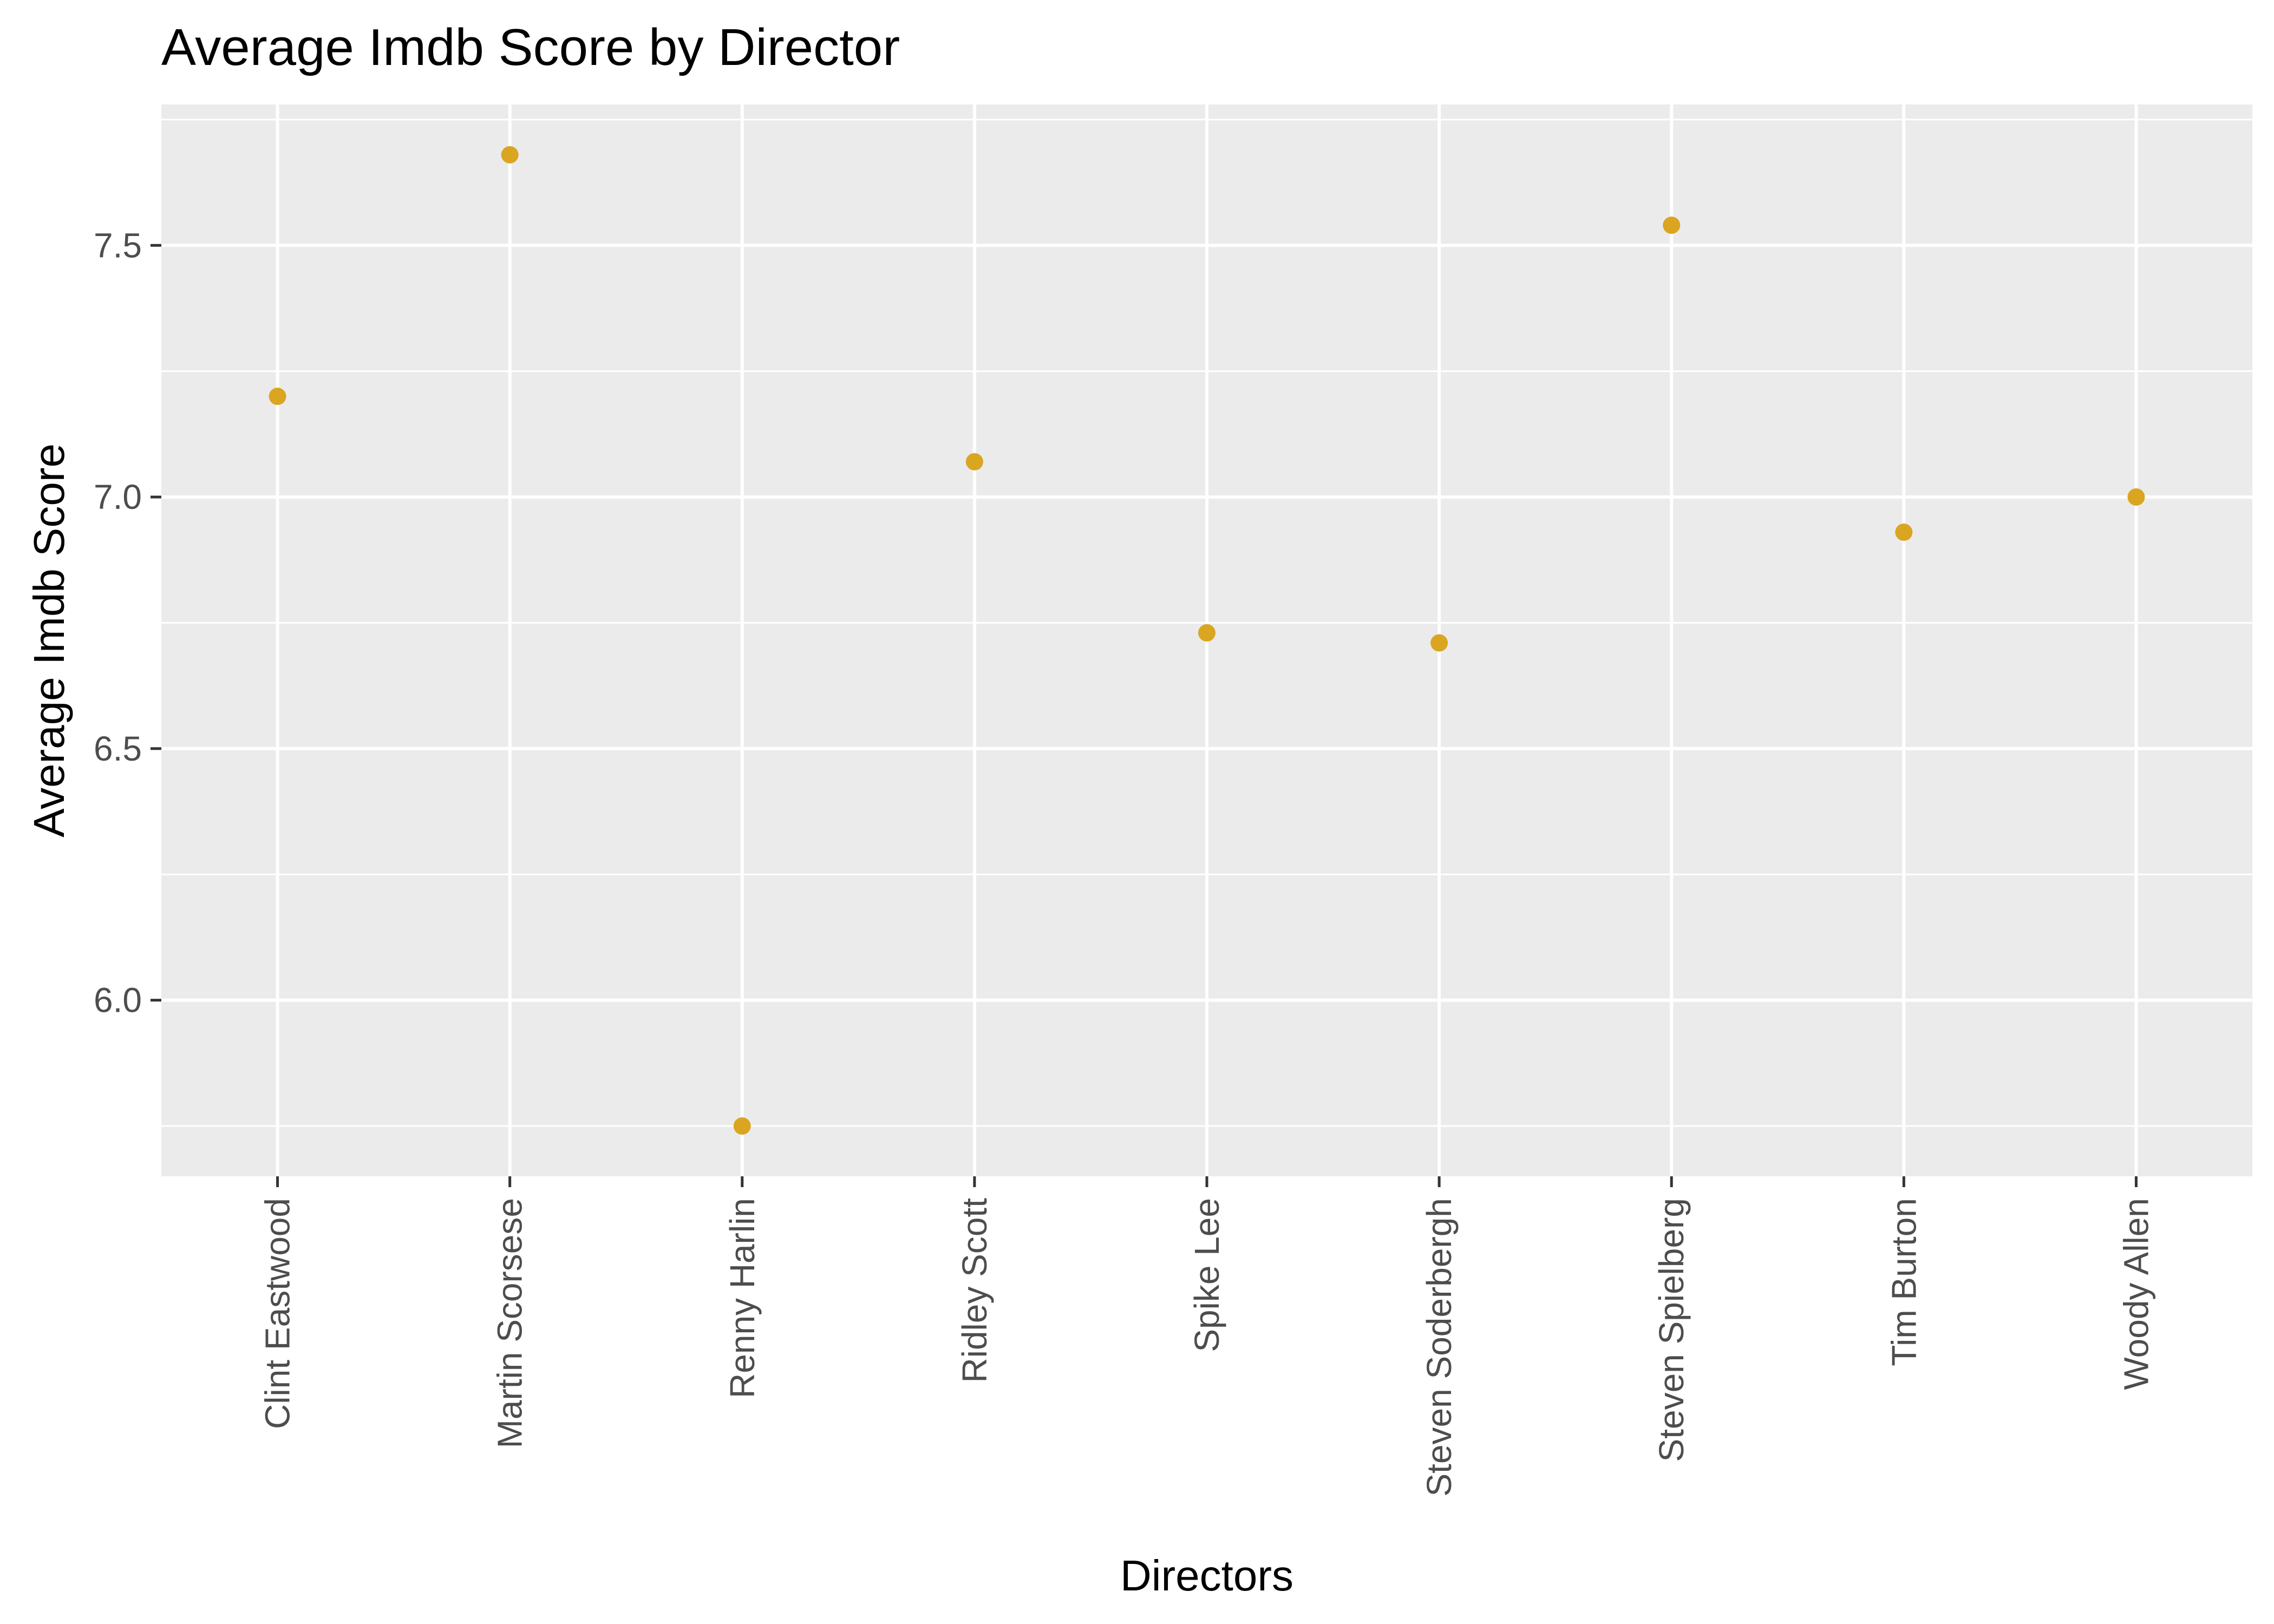  I want to click on y-tick-label: 6.5, so click(118, 748).